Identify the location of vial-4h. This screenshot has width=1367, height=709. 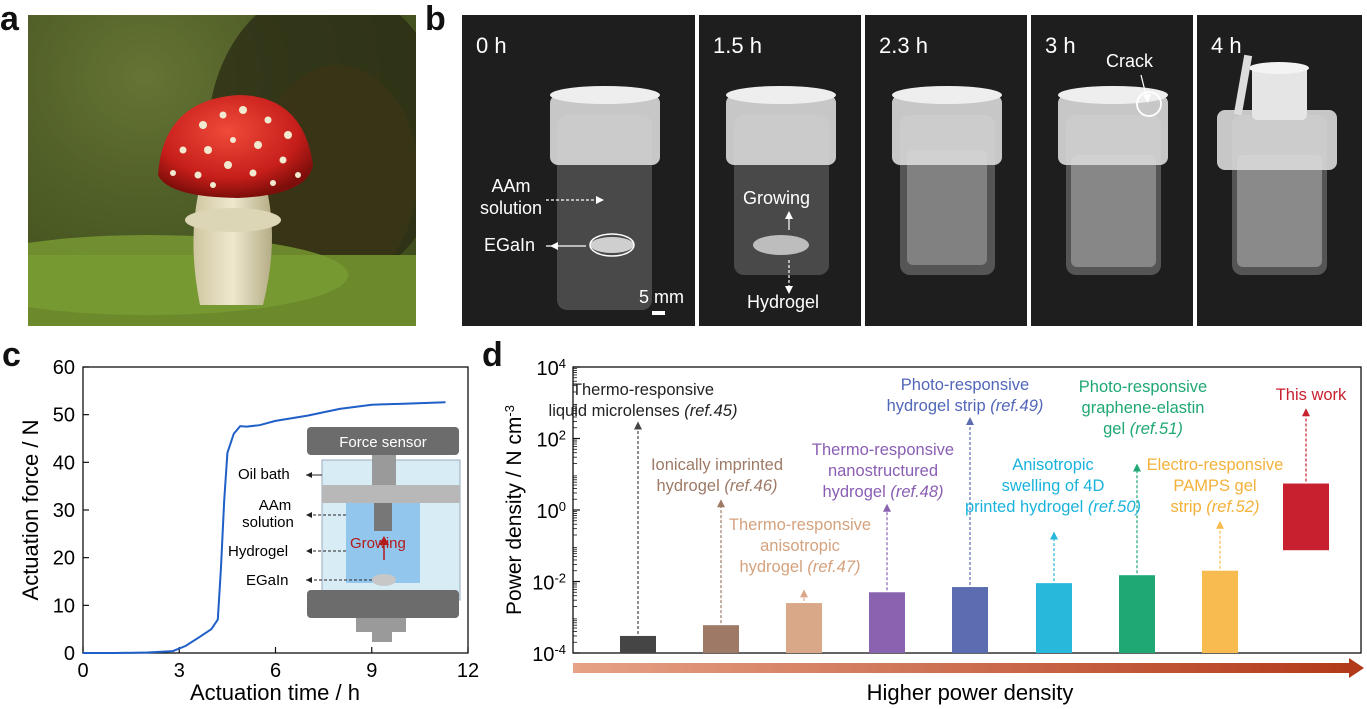
(1277, 164).